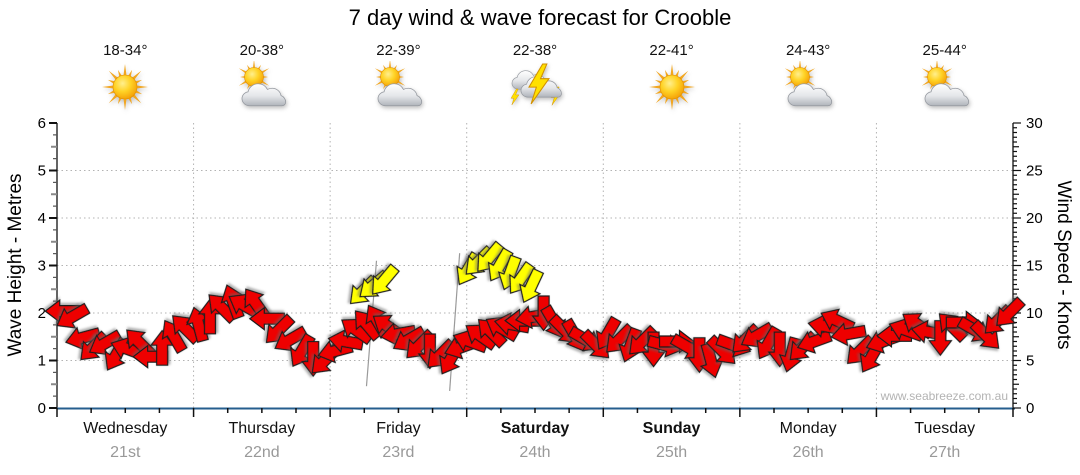 This screenshot has height=475, width=1080. I want to click on day-label: Tuesday, so click(944, 428).